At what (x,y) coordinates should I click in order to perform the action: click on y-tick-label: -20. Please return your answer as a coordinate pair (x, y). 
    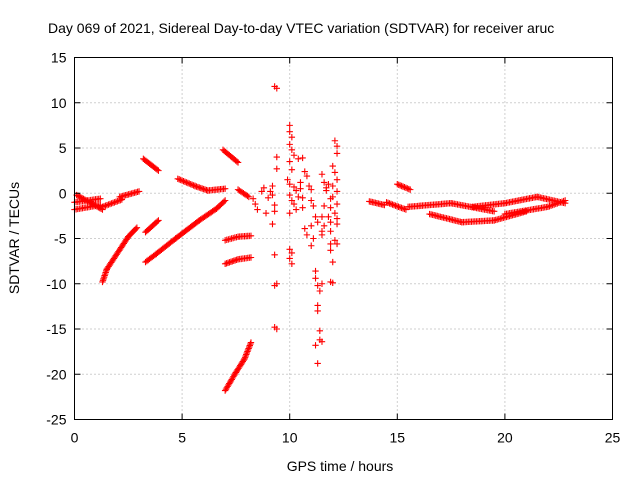
    Looking at the image, I should click on (56, 374).